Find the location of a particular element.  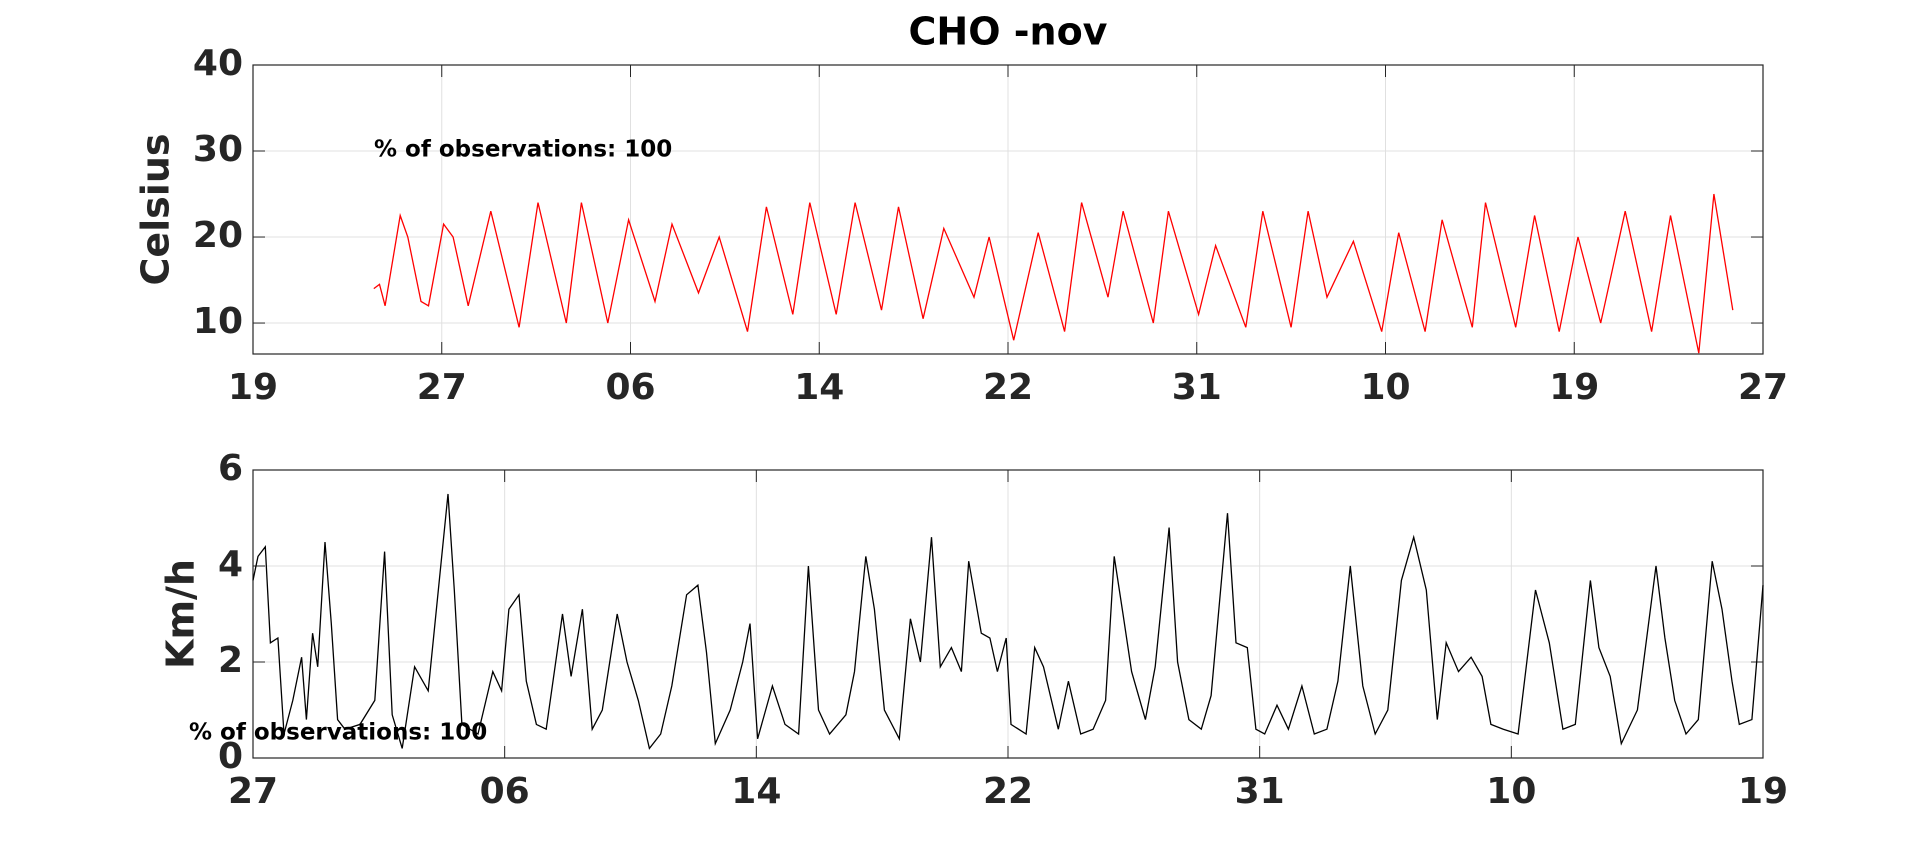

y-axis-label: Celsius is located at coordinates (156, 210).